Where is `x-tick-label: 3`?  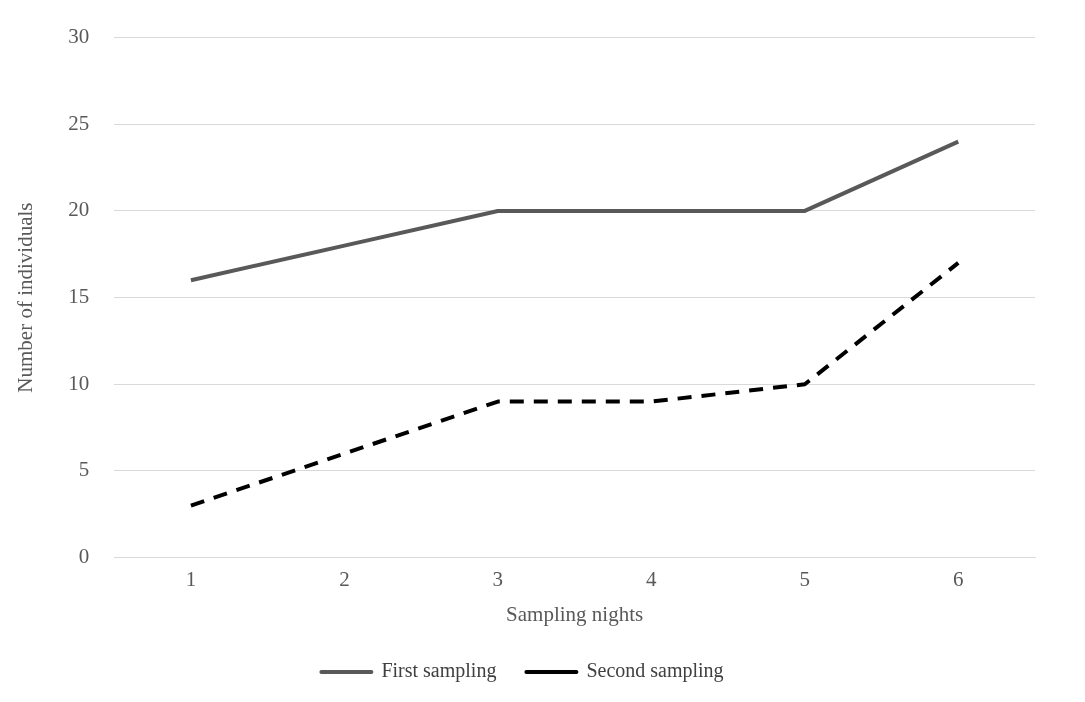
x-tick-label: 3 is located at coordinates (498, 578).